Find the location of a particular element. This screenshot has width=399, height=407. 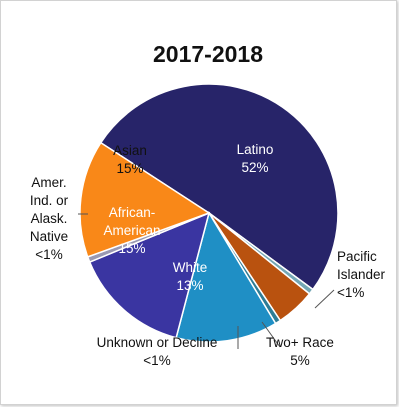

slice-label-latino: Latino 52% is located at coordinates (255, 158).